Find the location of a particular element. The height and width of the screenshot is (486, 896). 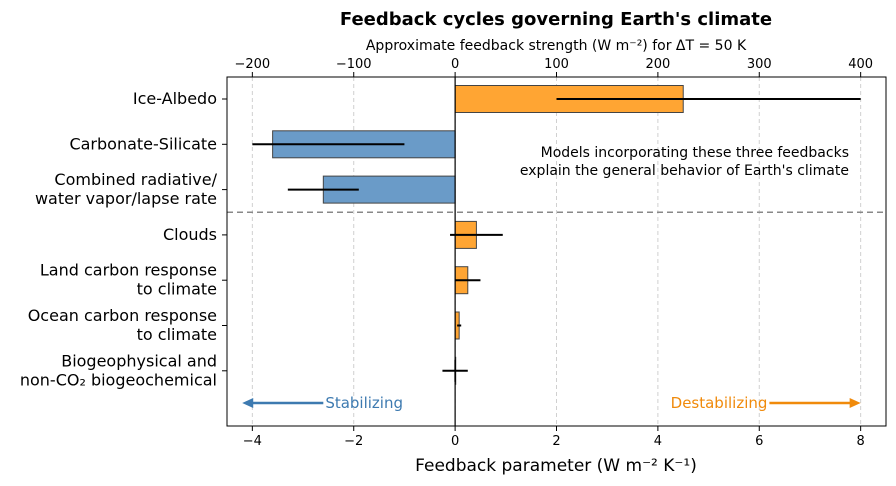

stabilizing-label: Stabilizing is located at coordinates (364, 403).